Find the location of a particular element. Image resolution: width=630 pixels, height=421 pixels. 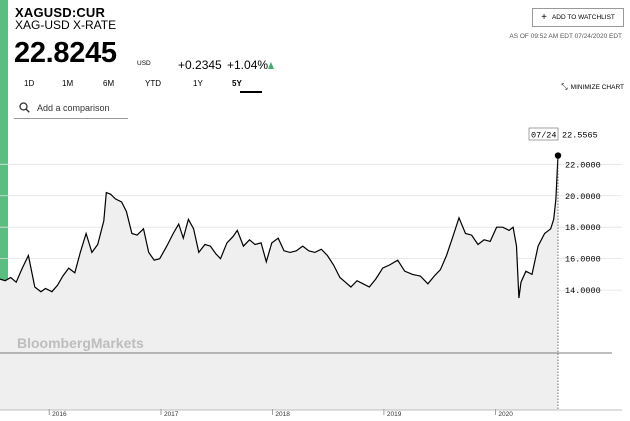

y-tick-label: 18.0000 is located at coordinates (583, 228).